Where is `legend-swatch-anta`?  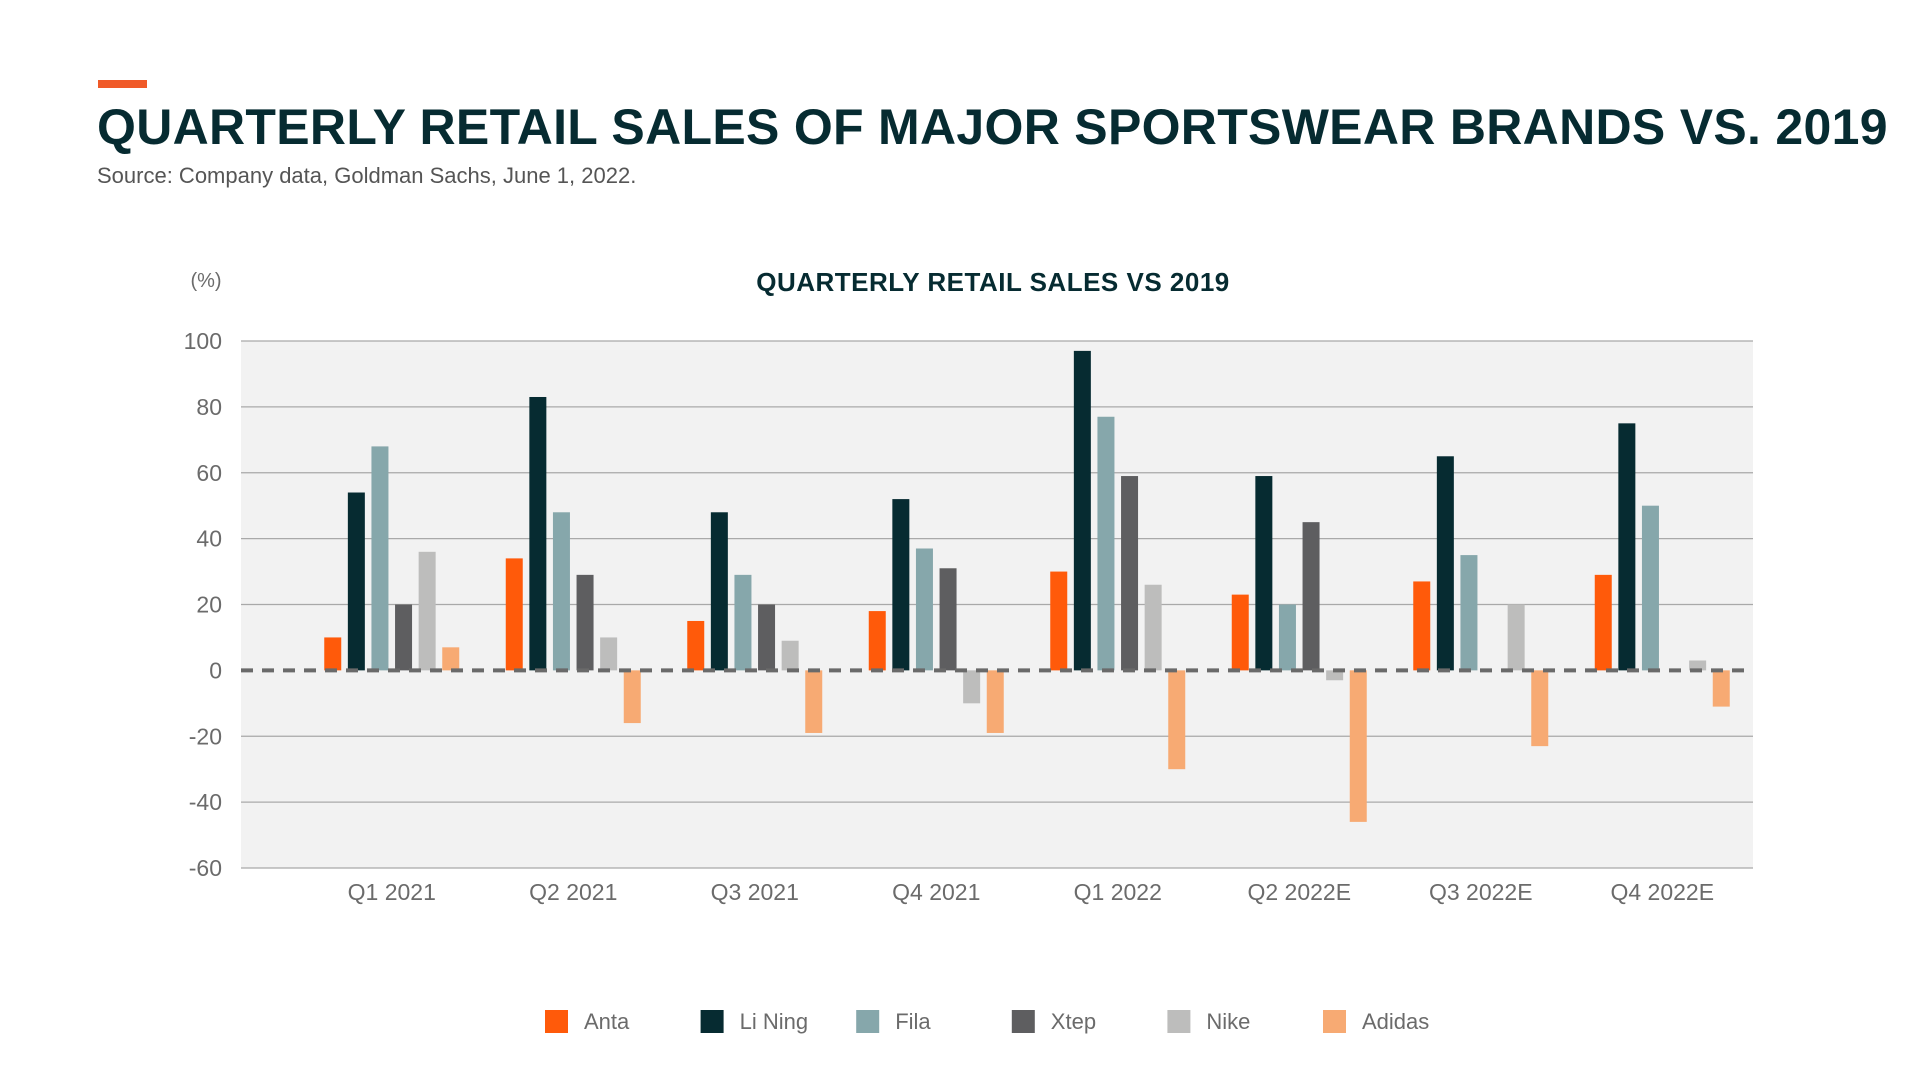
legend-swatch-anta is located at coordinates (556, 1021).